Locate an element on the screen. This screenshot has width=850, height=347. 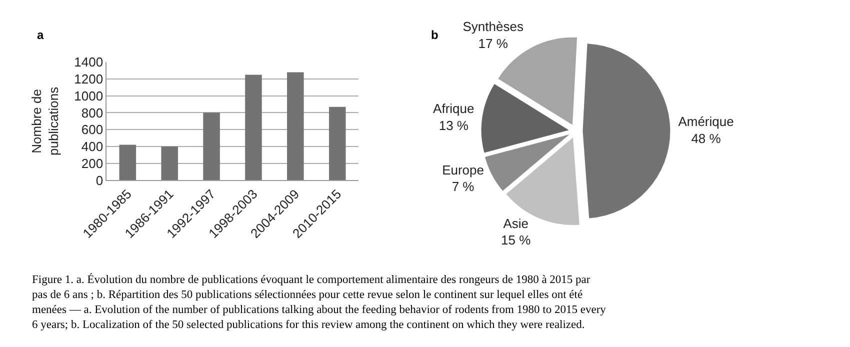
y-tick-label: 1400 is located at coordinates (89, 62).